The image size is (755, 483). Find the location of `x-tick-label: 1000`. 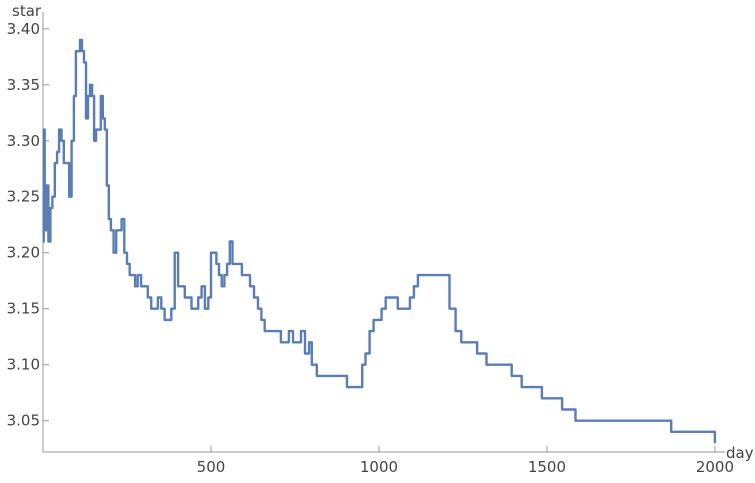

x-tick-label: 1000 is located at coordinates (379, 467).